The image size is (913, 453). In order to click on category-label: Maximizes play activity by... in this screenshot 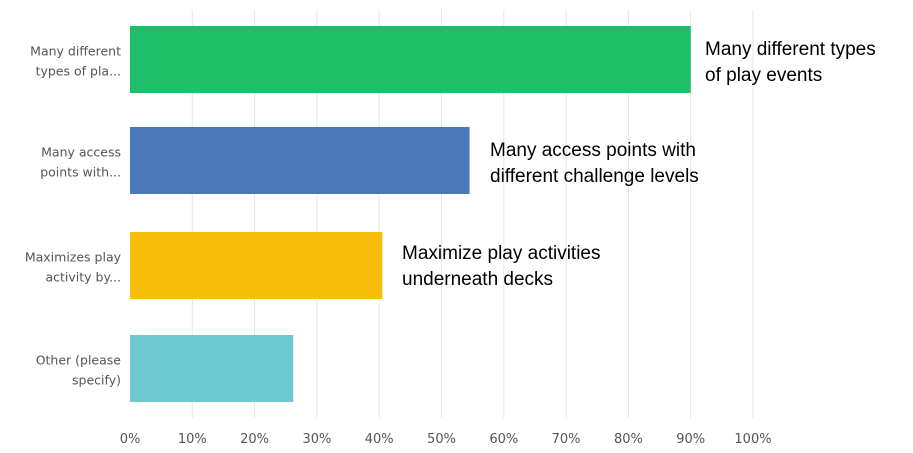, I will do `click(73, 267)`.